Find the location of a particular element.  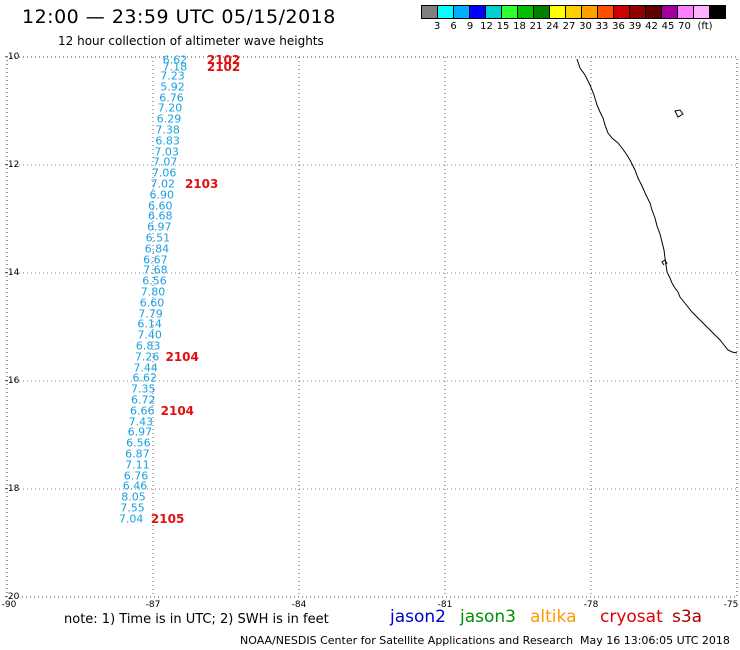

pass-number: 2103 is located at coordinates (201, 183).